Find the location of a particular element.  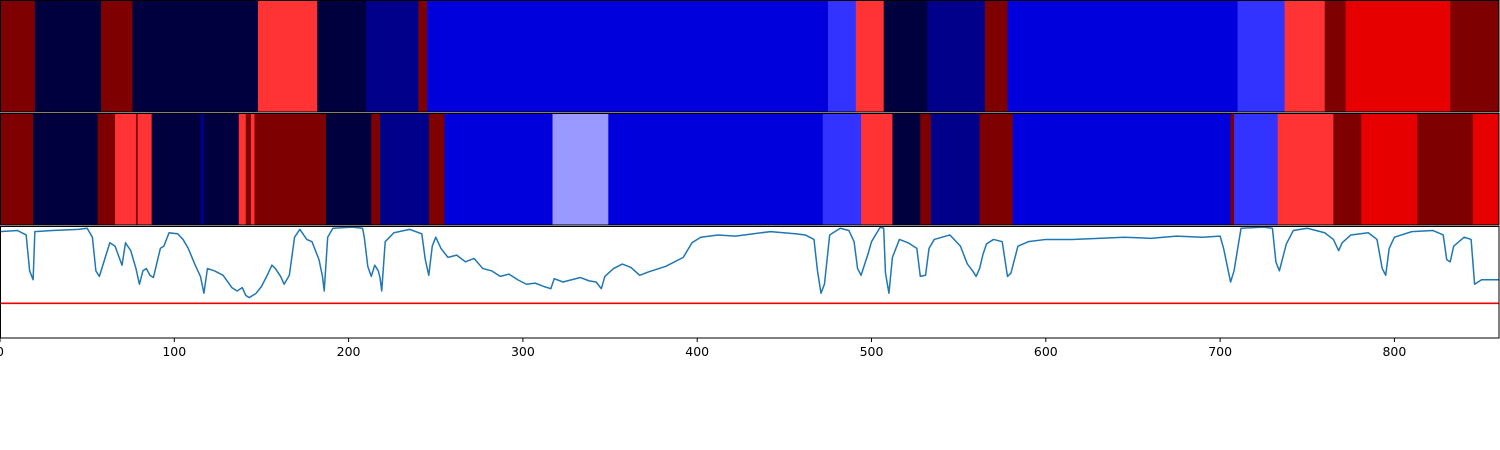

x-tick-label-3: 300 is located at coordinates (523, 351).